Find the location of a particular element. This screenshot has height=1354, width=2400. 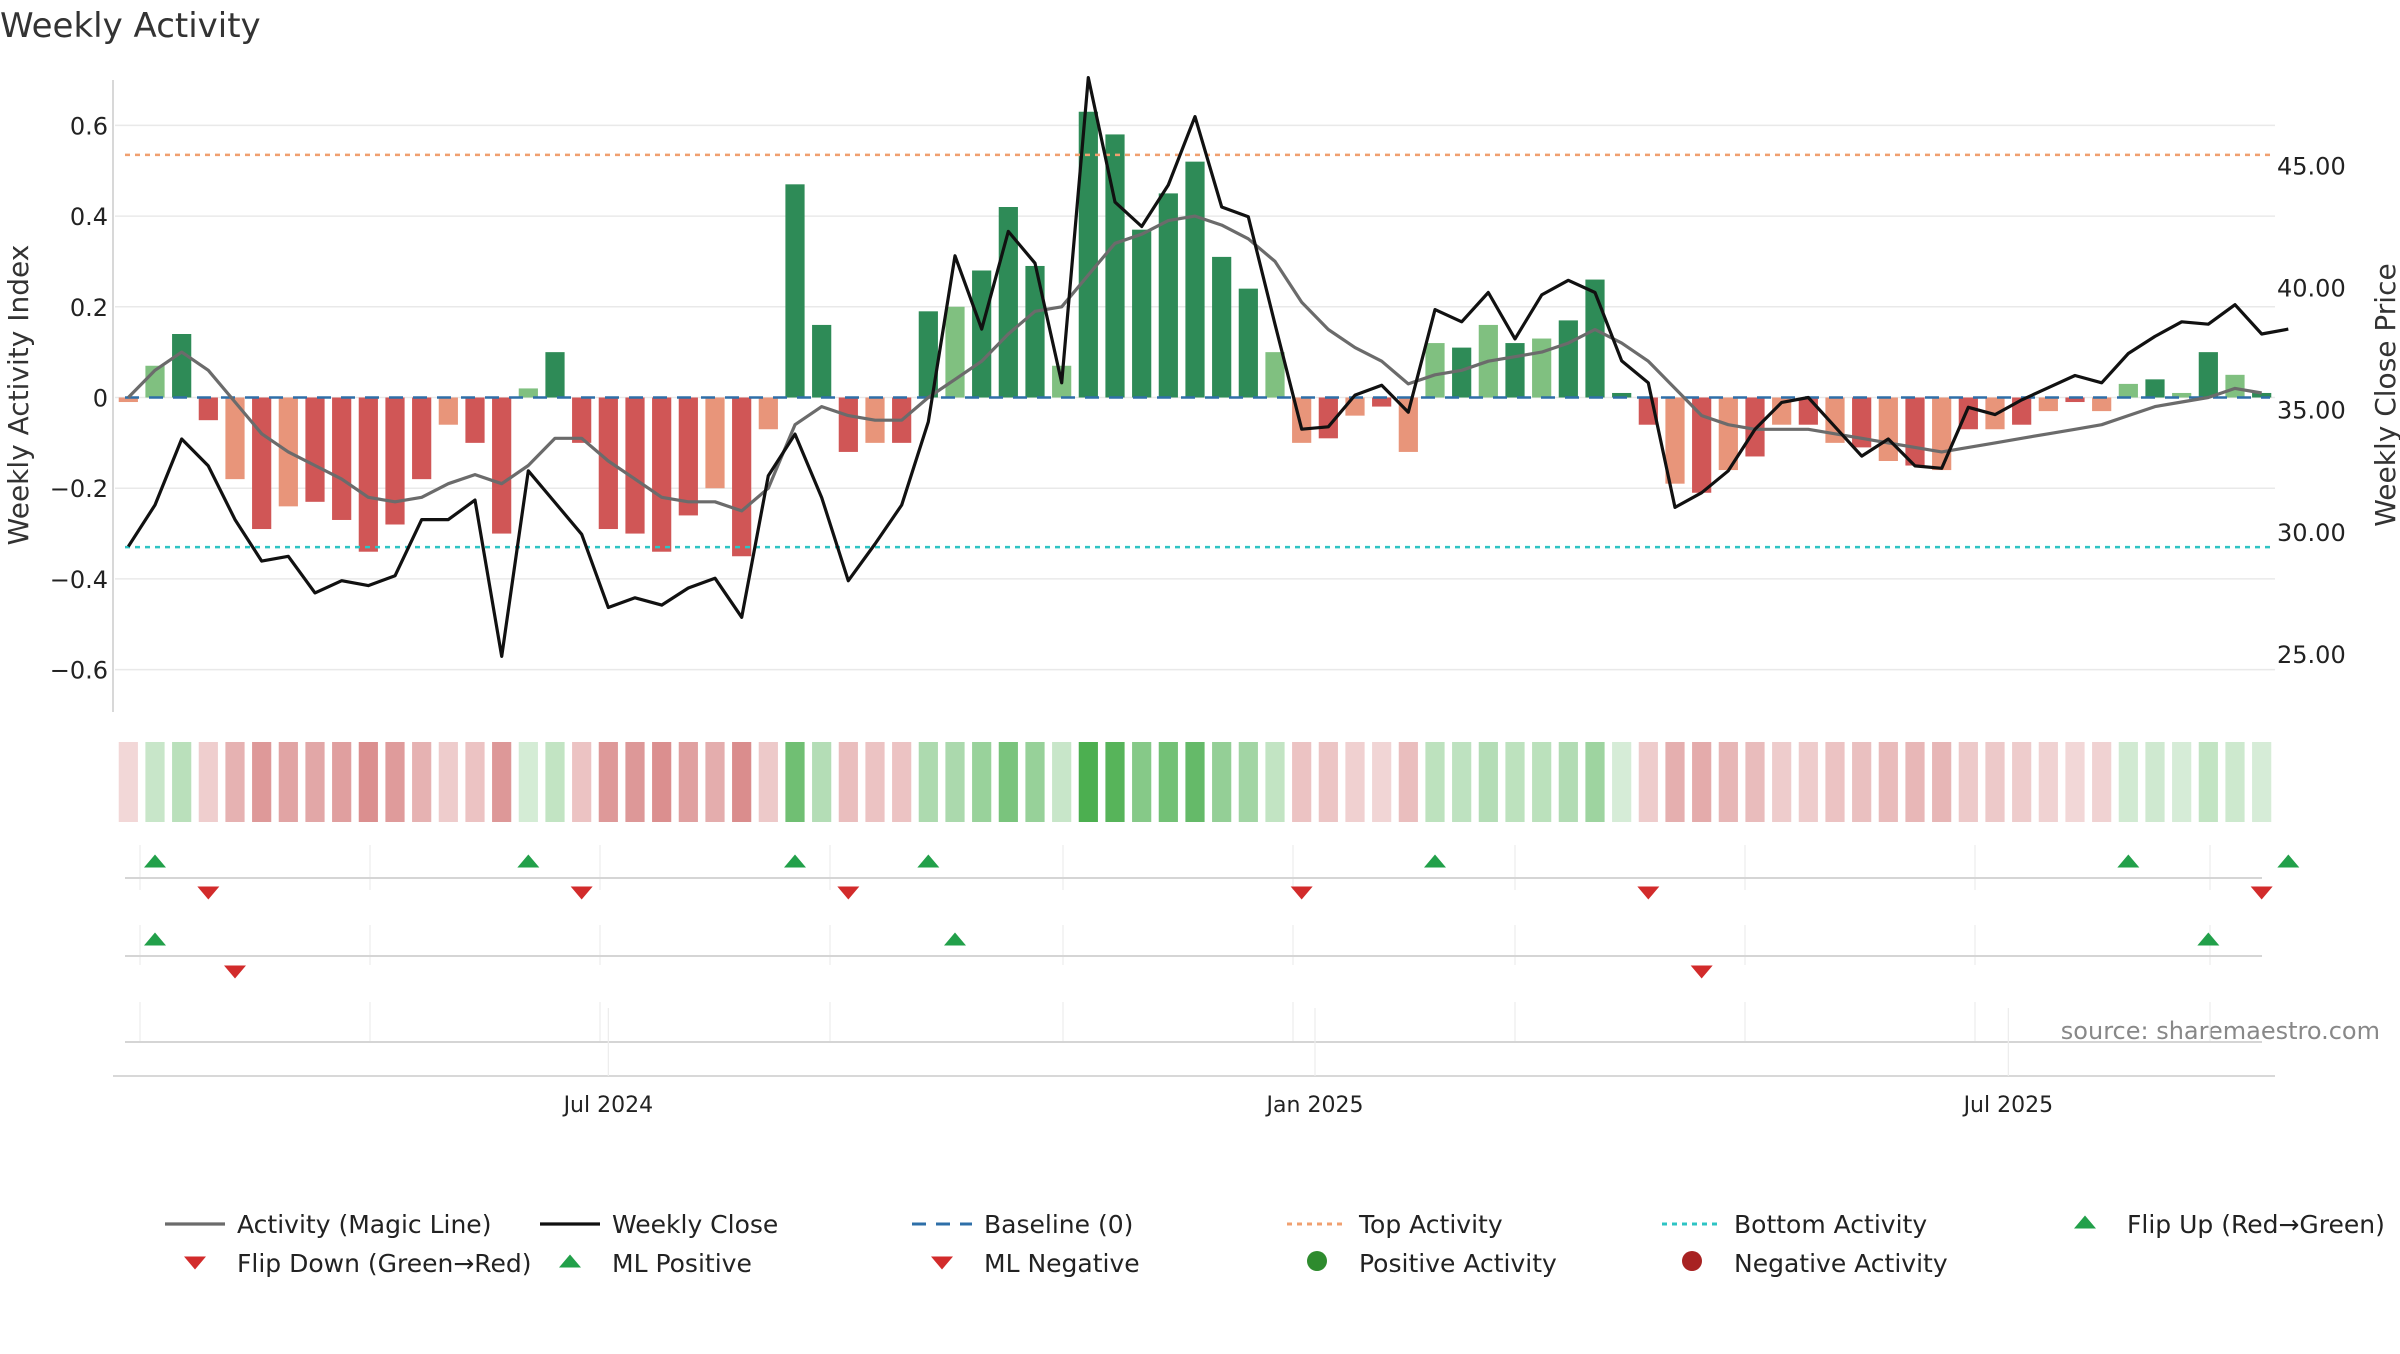

legend-label: Weekly Close is located at coordinates (695, 1224).